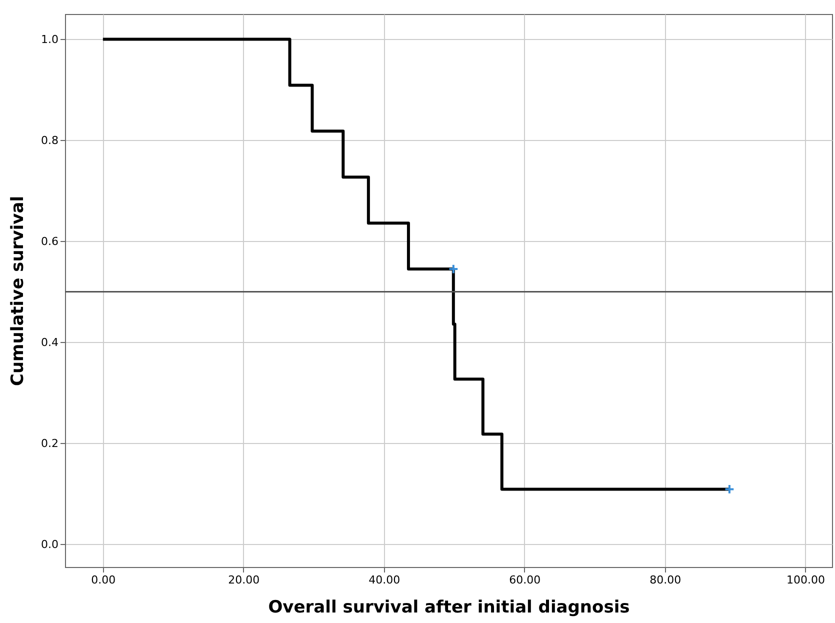 The image size is (835, 623). Describe the element at coordinates (666, 580) in the screenshot. I see `x-tick-label: 80.00` at that location.